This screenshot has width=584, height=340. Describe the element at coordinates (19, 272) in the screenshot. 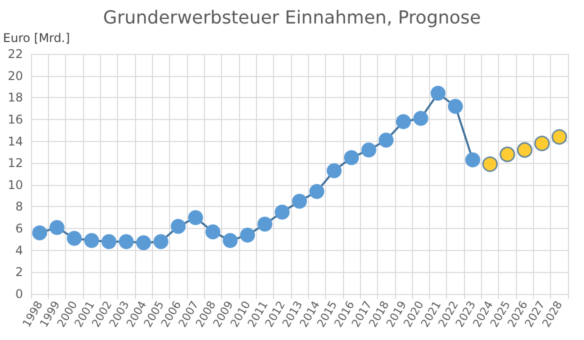

I see `y-tick-label: 2` at that location.